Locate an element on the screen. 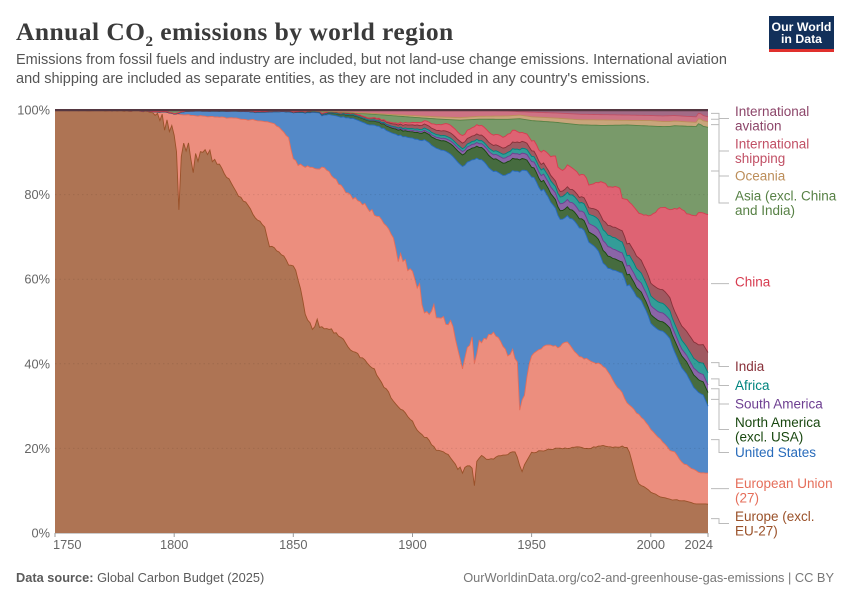 Image resolution: width=850 pixels, height=600 pixels. svg-text: 100% is located at coordinates (33, 110).